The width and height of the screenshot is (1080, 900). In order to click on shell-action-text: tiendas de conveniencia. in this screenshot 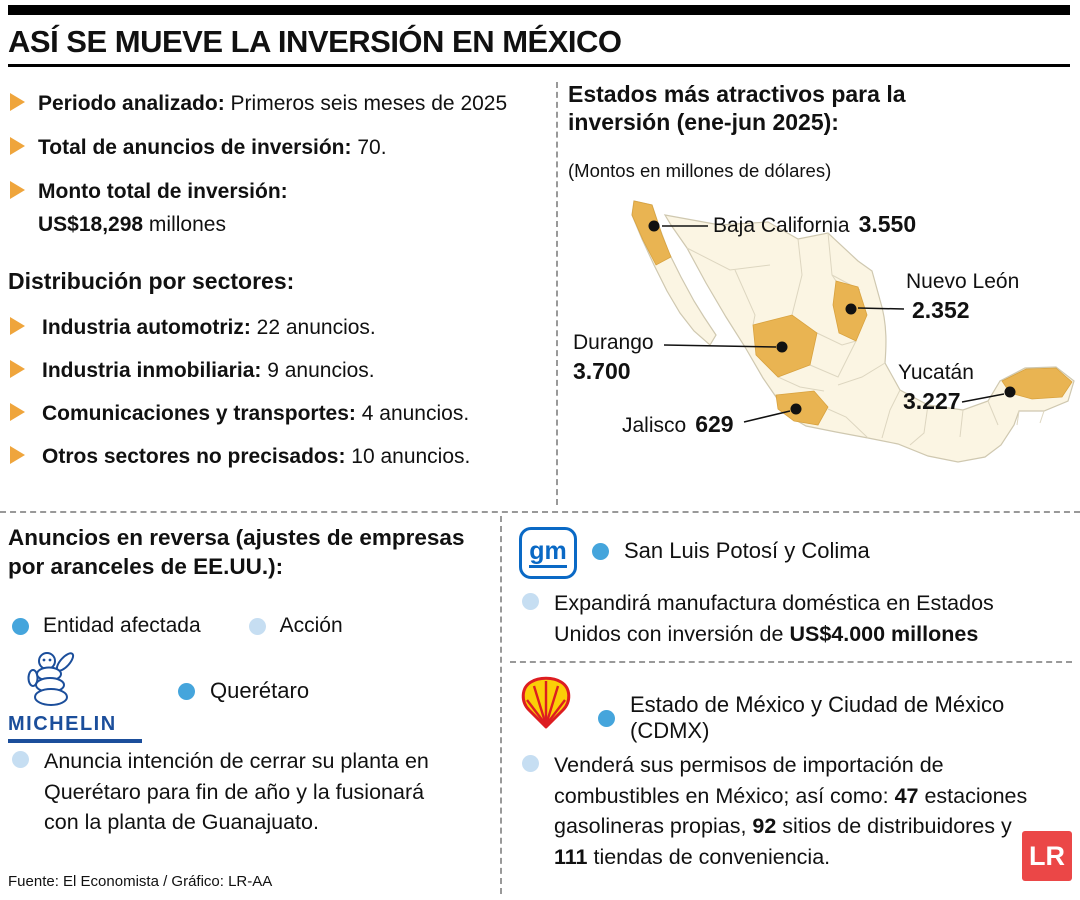, I will do `click(709, 856)`.